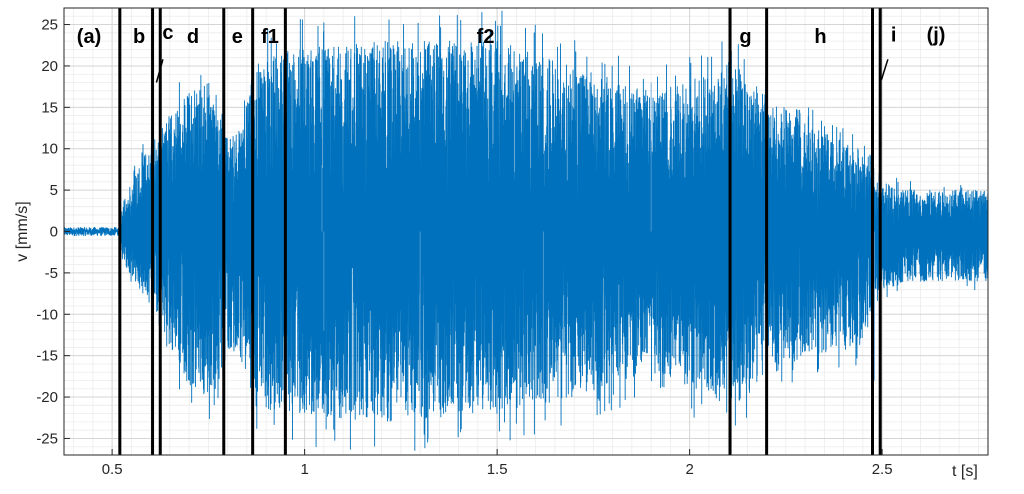 The height and width of the screenshot is (494, 1024). Describe the element at coordinates (112, 469) in the screenshot. I see `x-tick-label: 0.5` at that location.